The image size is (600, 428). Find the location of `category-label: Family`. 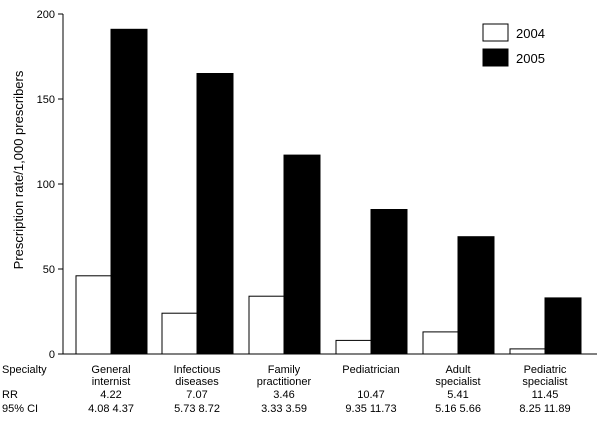

category-label: Family is located at coordinates (284, 370).